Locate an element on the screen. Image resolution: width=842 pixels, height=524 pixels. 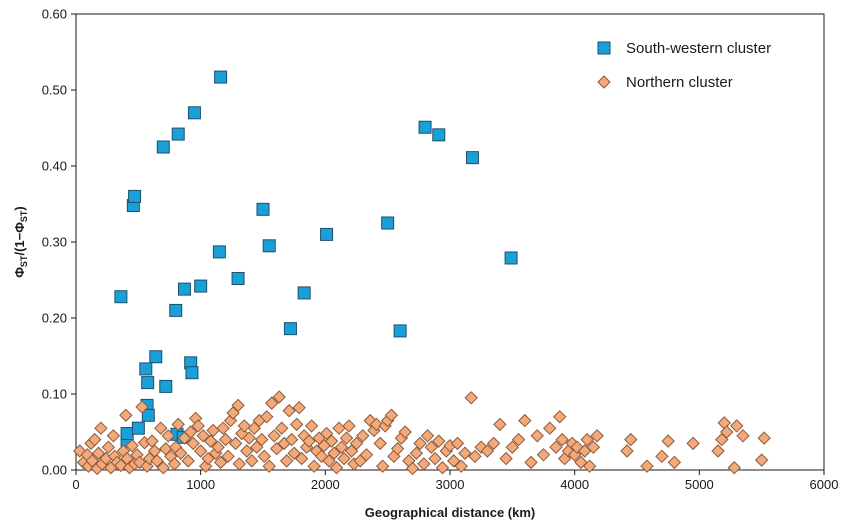
y-tick-label: 0.20 is located at coordinates (54, 318).